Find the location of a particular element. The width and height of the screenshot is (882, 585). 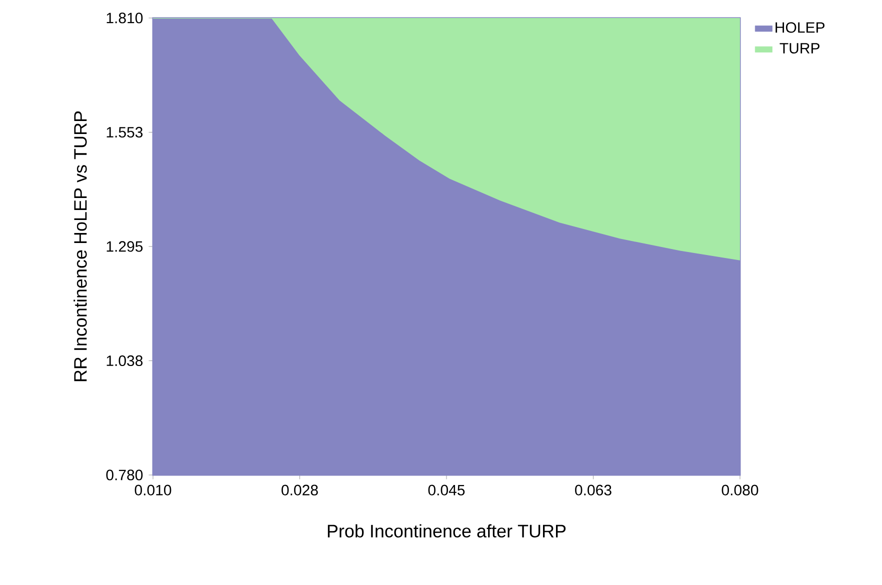

x-tick-label: 0.063 is located at coordinates (593, 490).